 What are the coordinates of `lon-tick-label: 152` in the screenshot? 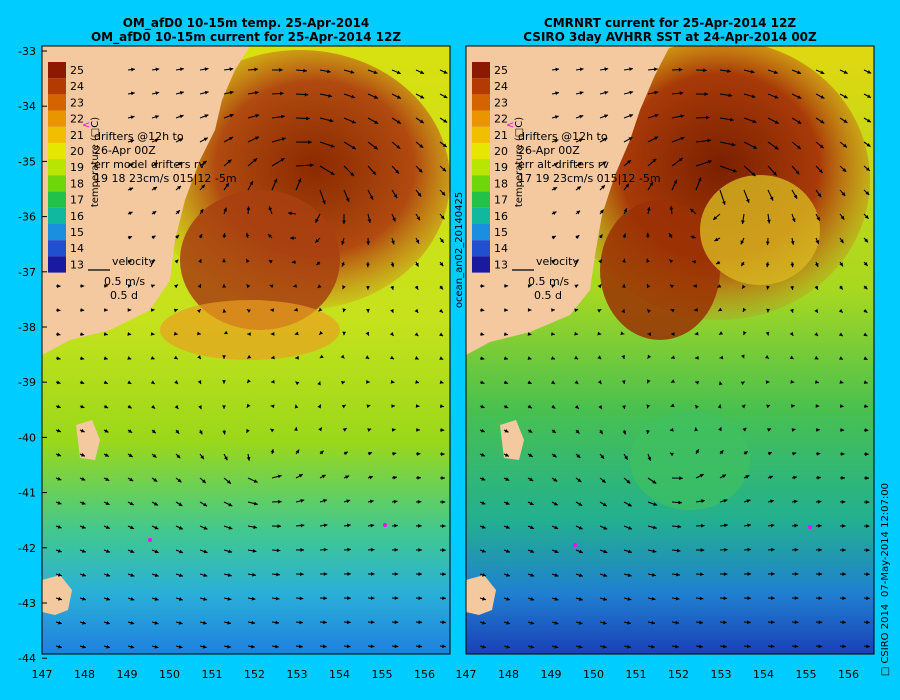 It's located at (678, 674).